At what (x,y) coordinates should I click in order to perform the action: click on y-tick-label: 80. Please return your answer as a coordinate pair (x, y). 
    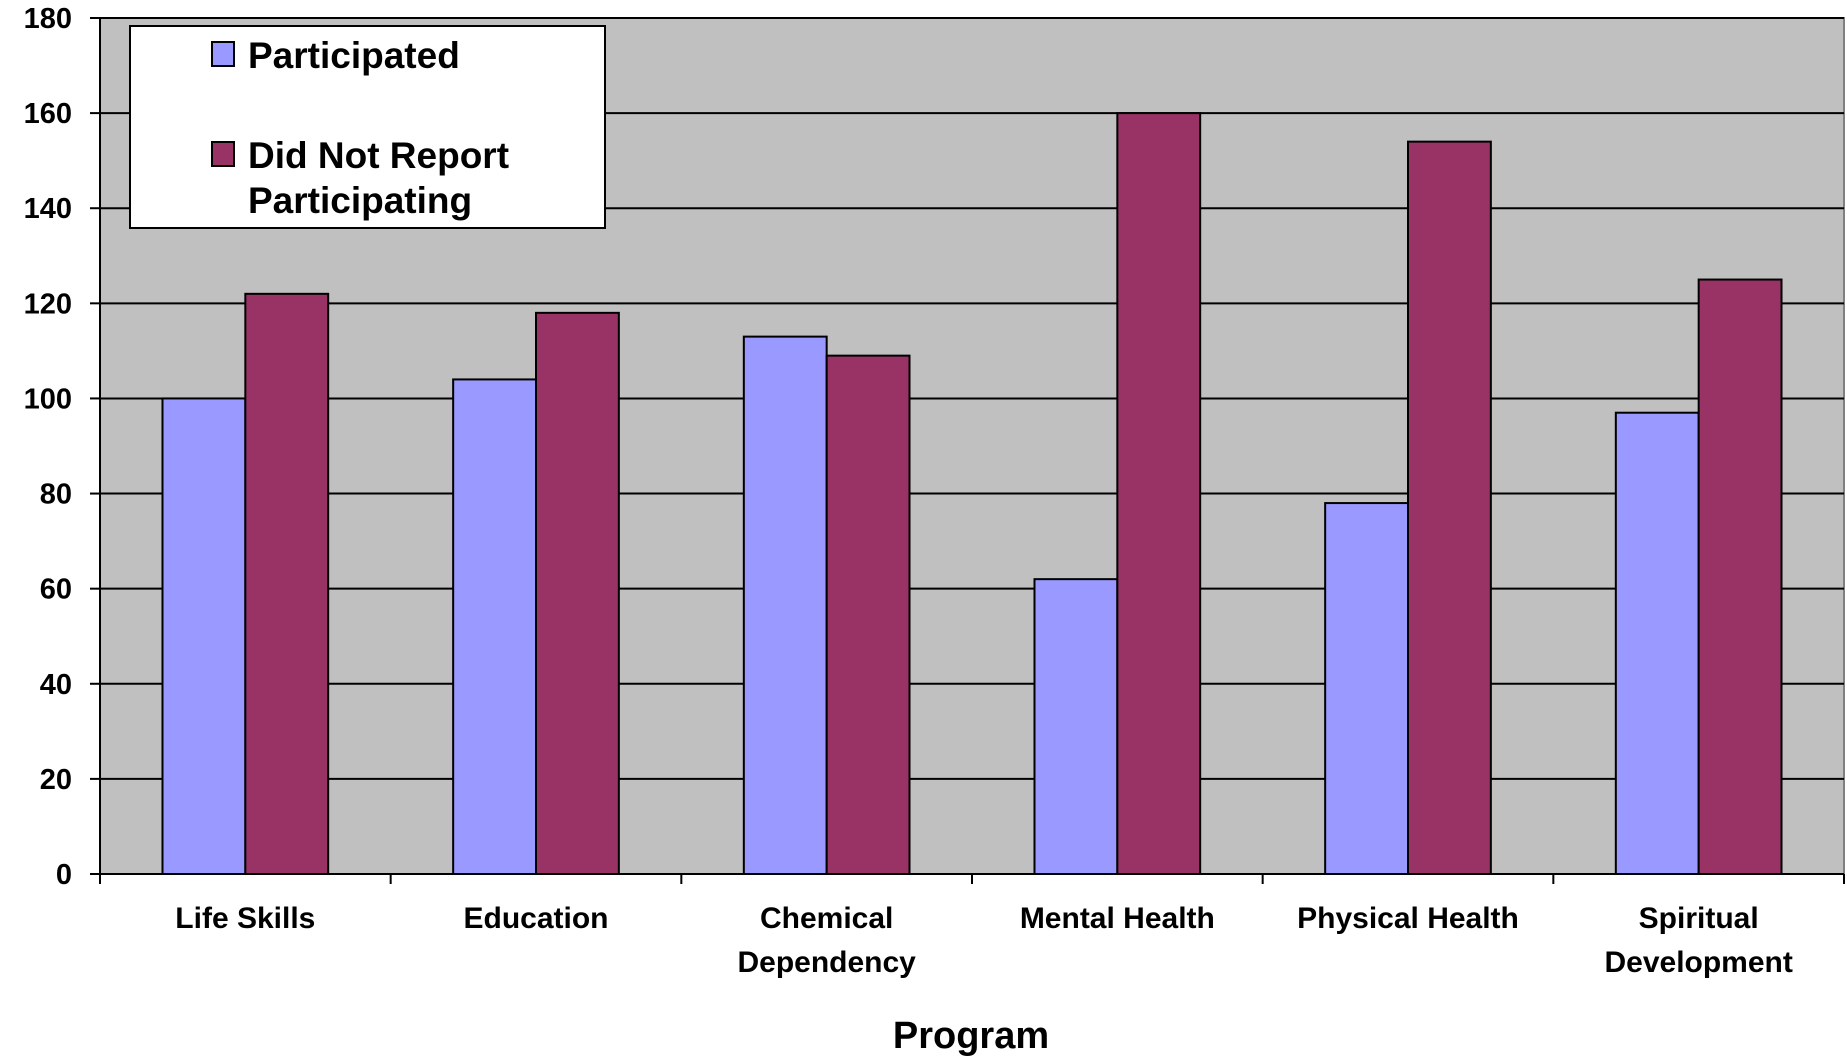
    Looking at the image, I should click on (56, 495).